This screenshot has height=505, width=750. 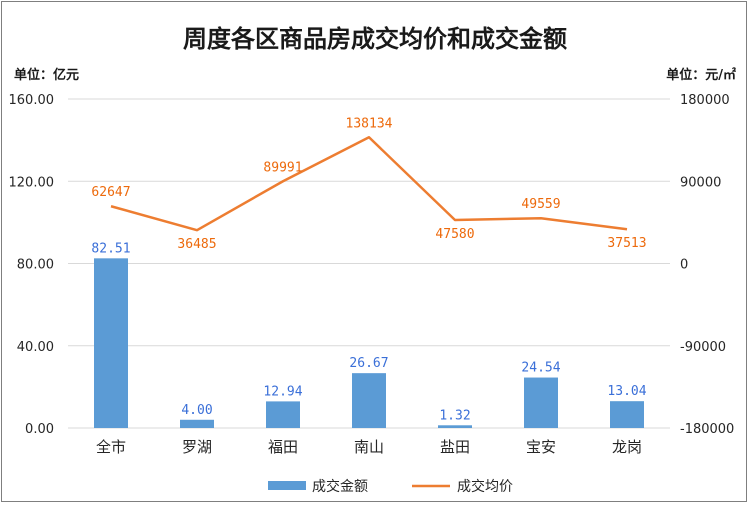 What do you see at coordinates (197, 447) in the screenshot?
I see `category-label: 罗湖` at bounding box center [197, 447].